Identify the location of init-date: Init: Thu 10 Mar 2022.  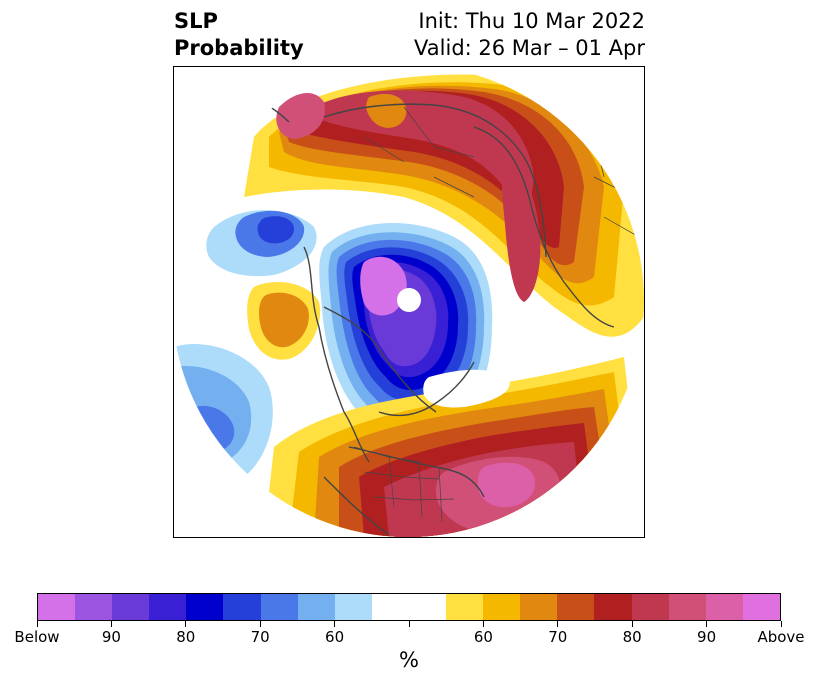
(531, 21).